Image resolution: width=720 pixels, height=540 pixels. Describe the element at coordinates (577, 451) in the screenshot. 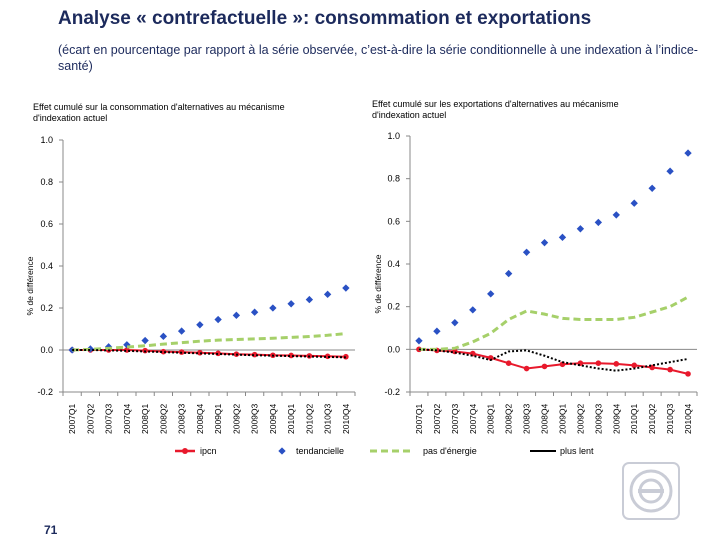

I see `legend-label: plus lent` at that location.